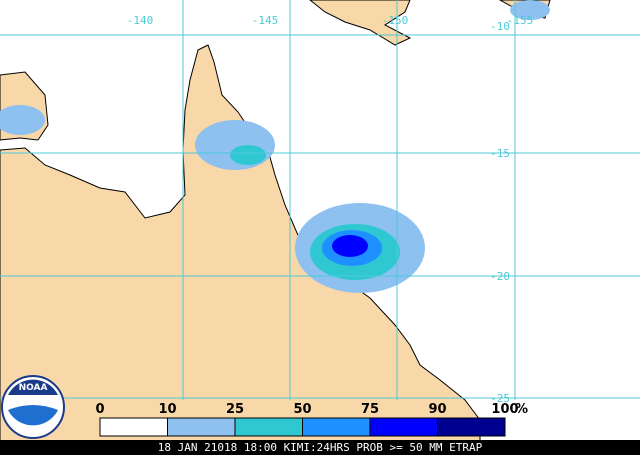  I want to click on legend-tick: 100, so click(504, 409).